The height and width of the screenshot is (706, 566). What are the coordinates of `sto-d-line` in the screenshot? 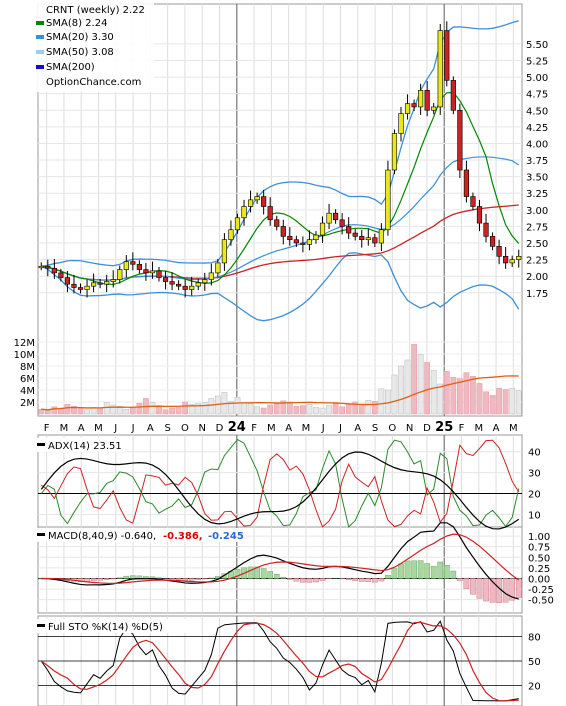 It's located at (279, 661).